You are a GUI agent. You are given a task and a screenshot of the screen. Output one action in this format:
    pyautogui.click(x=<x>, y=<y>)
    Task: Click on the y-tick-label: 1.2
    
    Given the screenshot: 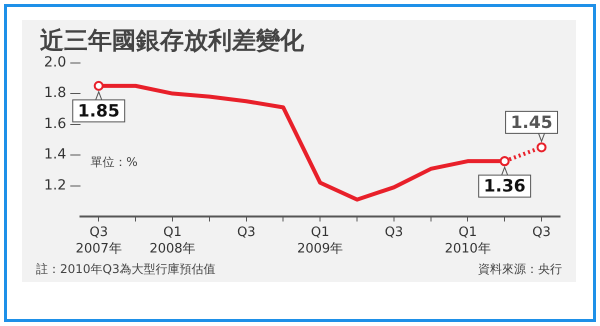 What is the action you would take?
    pyautogui.click(x=55, y=185)
    